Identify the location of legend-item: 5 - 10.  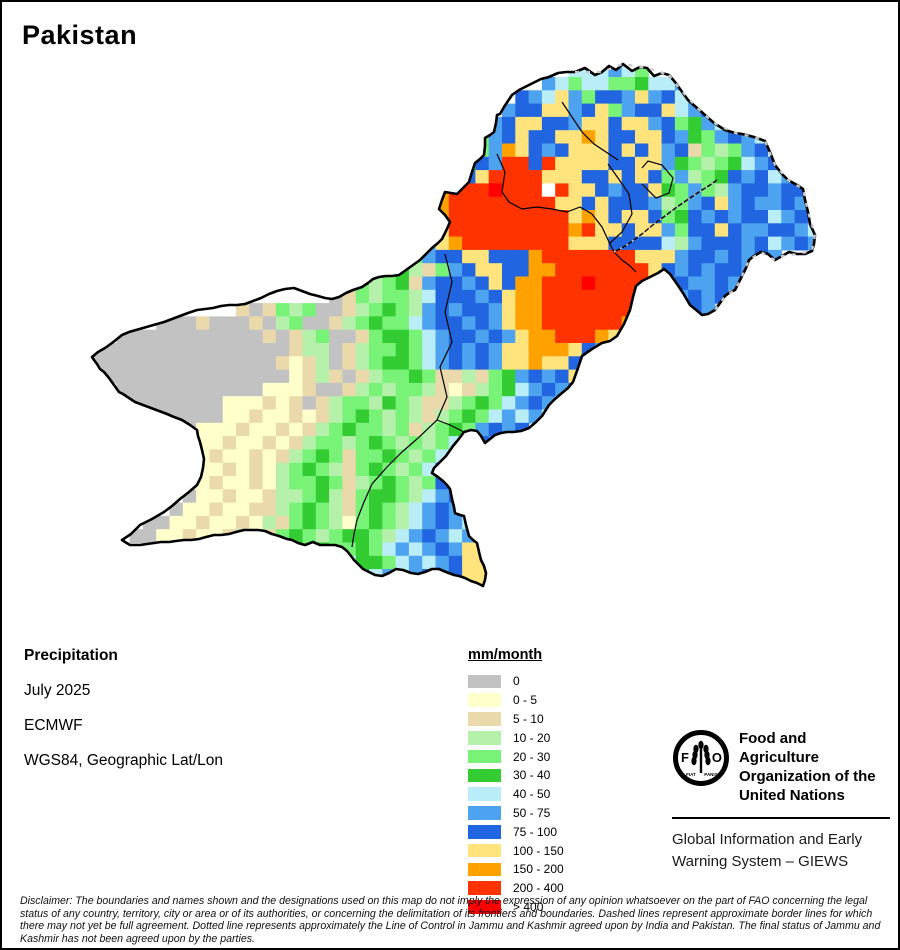
(516, 719).